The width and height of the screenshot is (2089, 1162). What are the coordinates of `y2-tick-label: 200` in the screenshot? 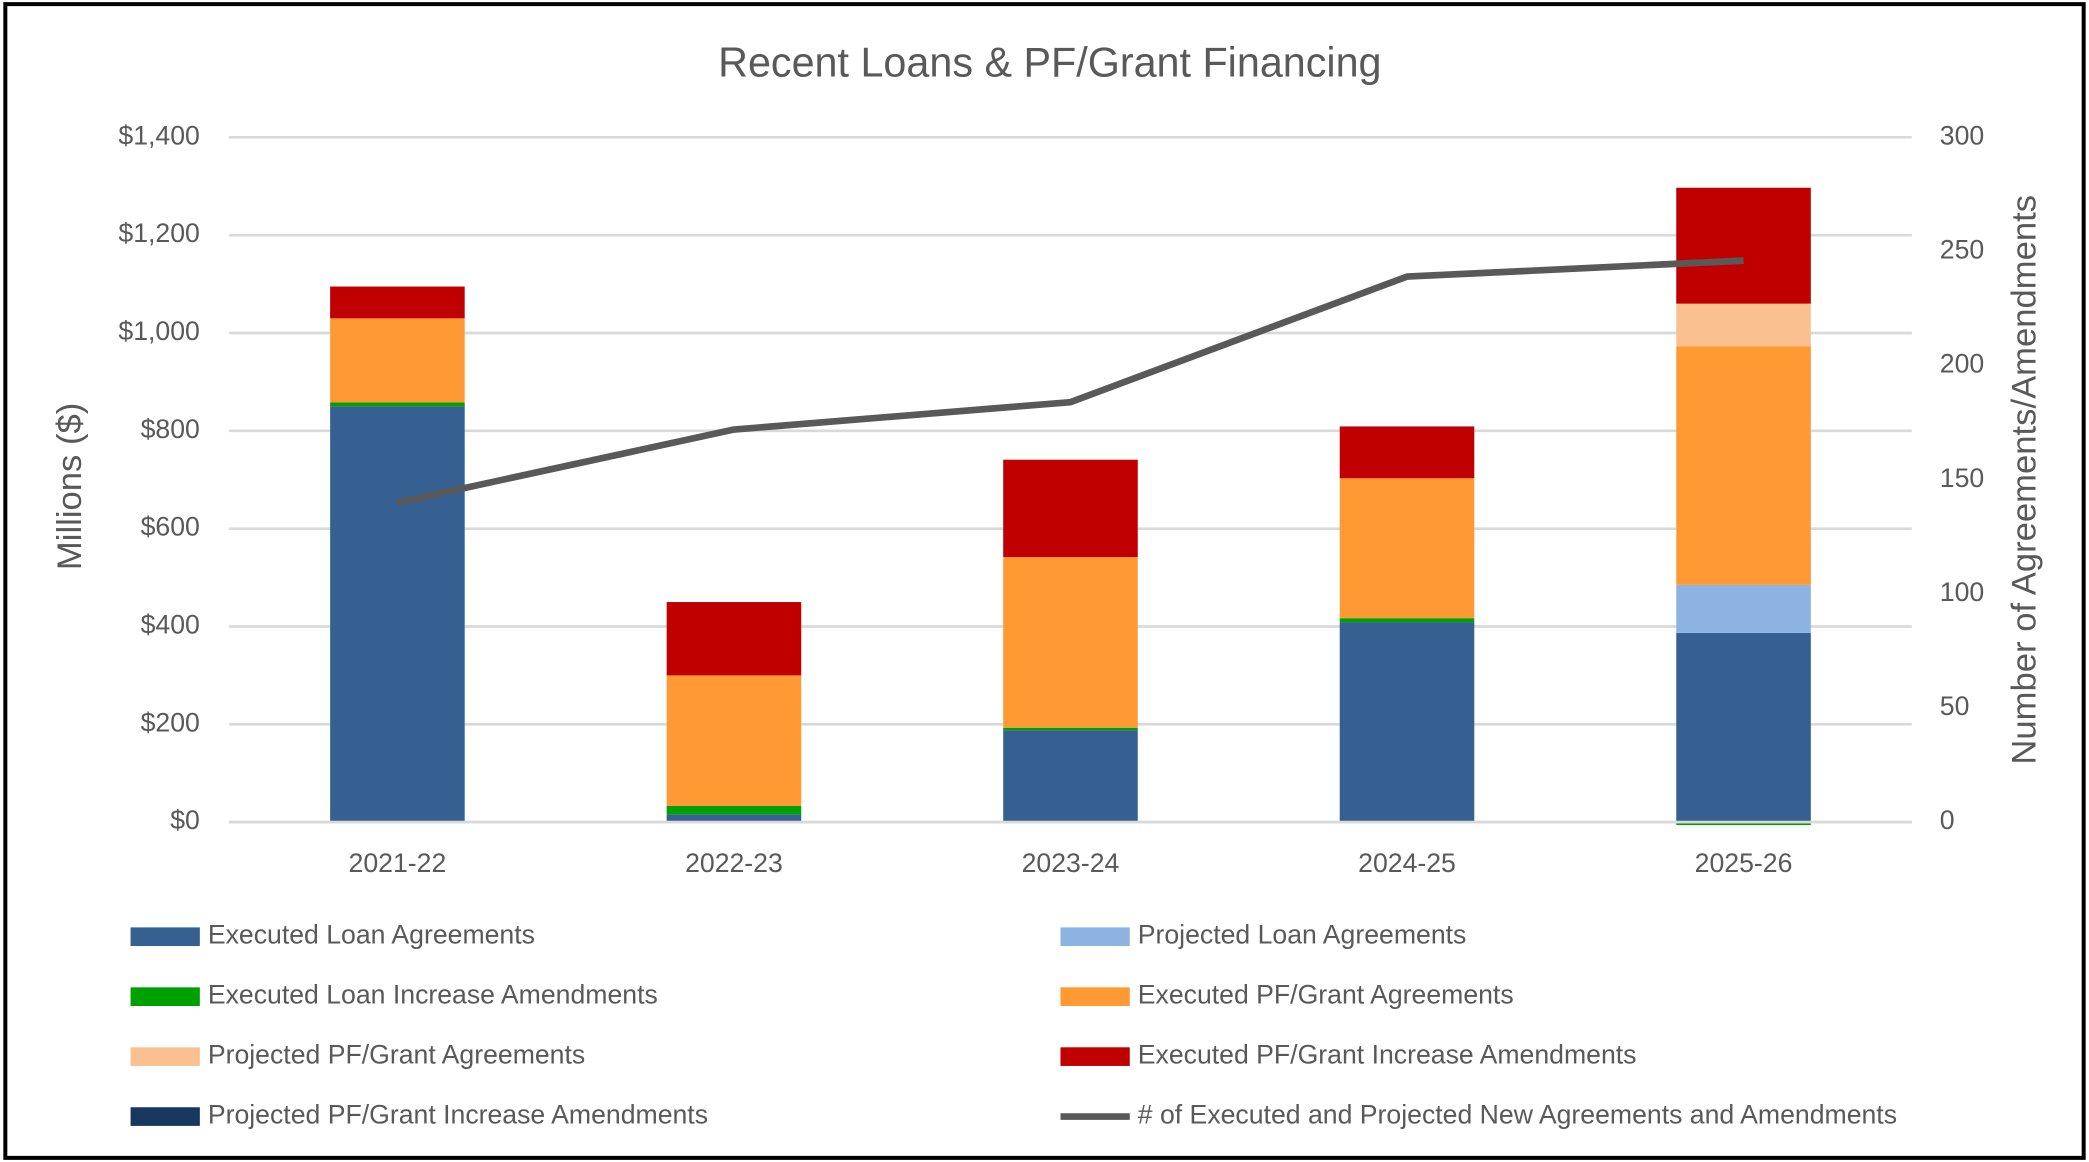 It's located at (1962, 364).